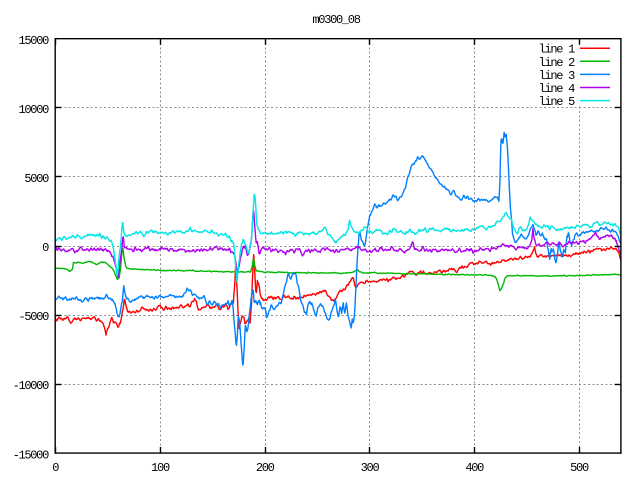 The image size is (640, 480). I want to click on svg-text: -5000, so click(33, 317).